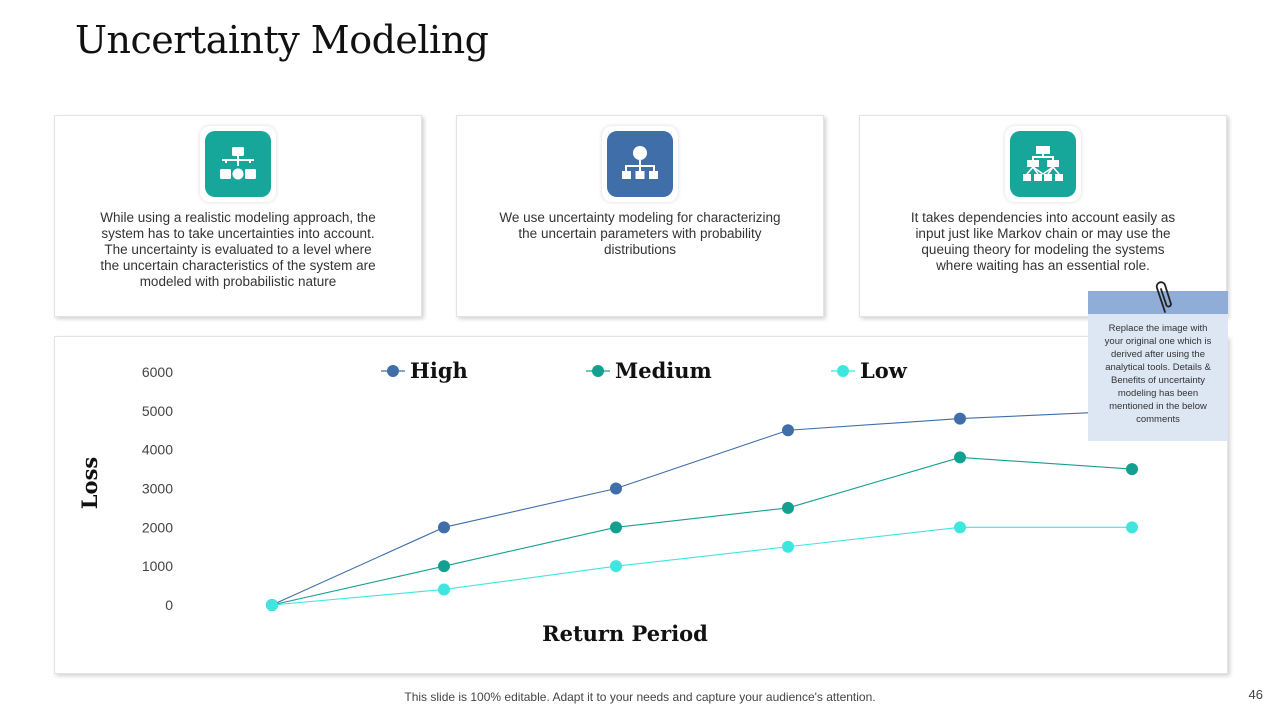  Describe the element at coordinates (157, 527) in the screenshot. I see `y-tick-label: 2000` at that location.